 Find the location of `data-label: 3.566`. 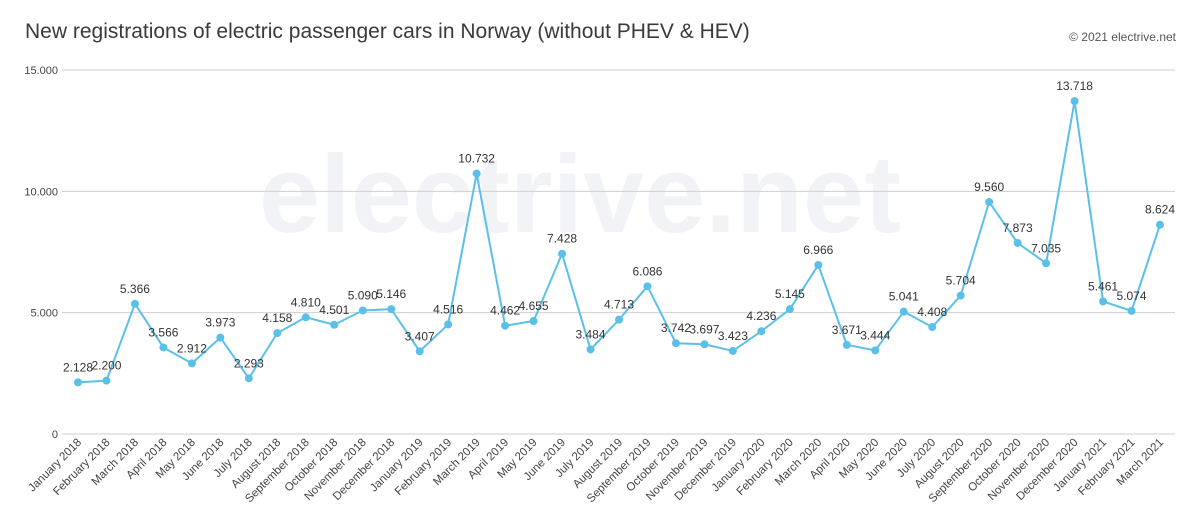

data-label: 3.566 is located at coordinates (163, 332).